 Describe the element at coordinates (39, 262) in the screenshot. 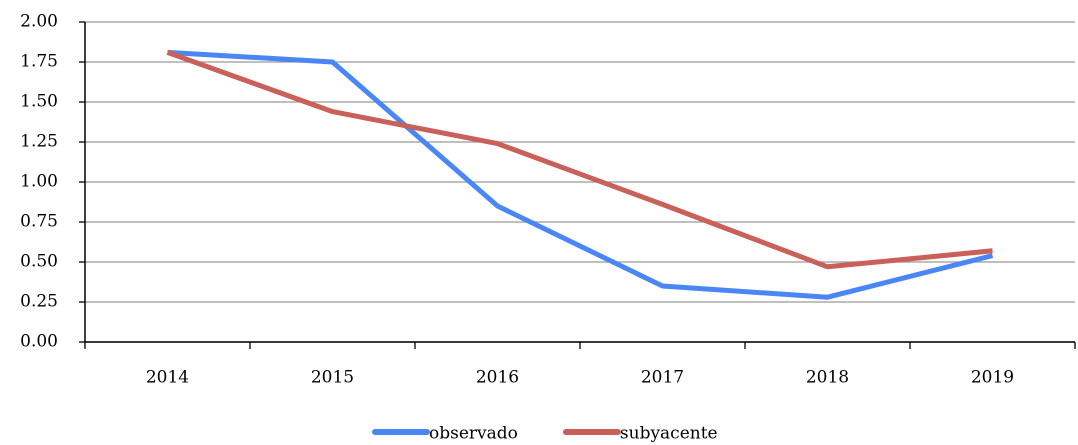

I see `y-tick-label: 0.50` at that location.